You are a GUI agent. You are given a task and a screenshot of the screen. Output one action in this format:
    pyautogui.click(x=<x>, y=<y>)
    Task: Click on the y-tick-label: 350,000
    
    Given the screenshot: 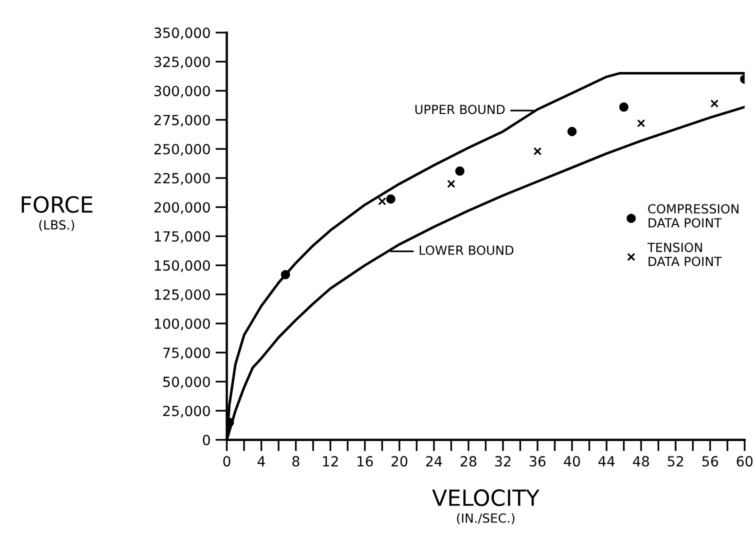 What is the action you would take?
    pyautogui.click(x=182, y=34)
    